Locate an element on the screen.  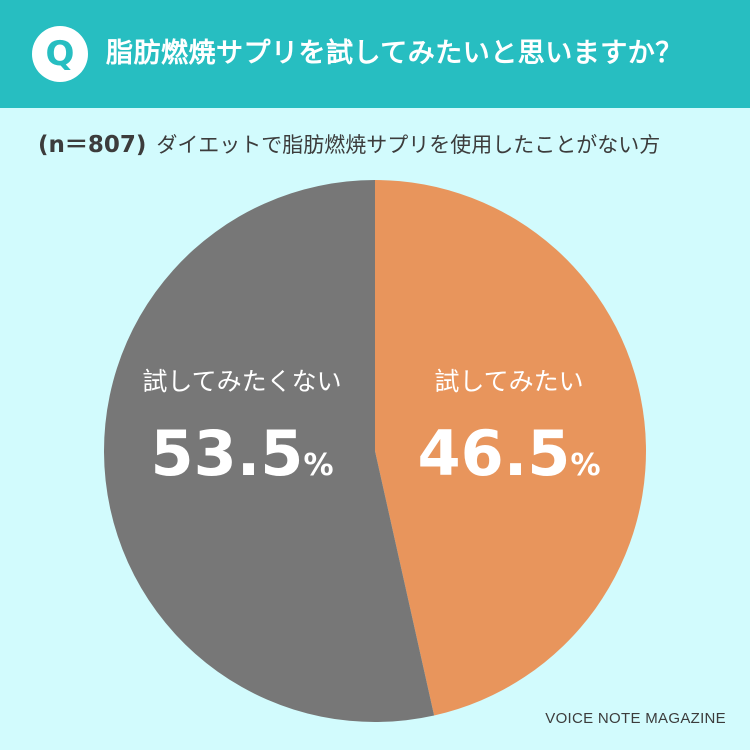
source-credit: VOICE NOTE MAGAZINE is located at coordinates (635, 718).